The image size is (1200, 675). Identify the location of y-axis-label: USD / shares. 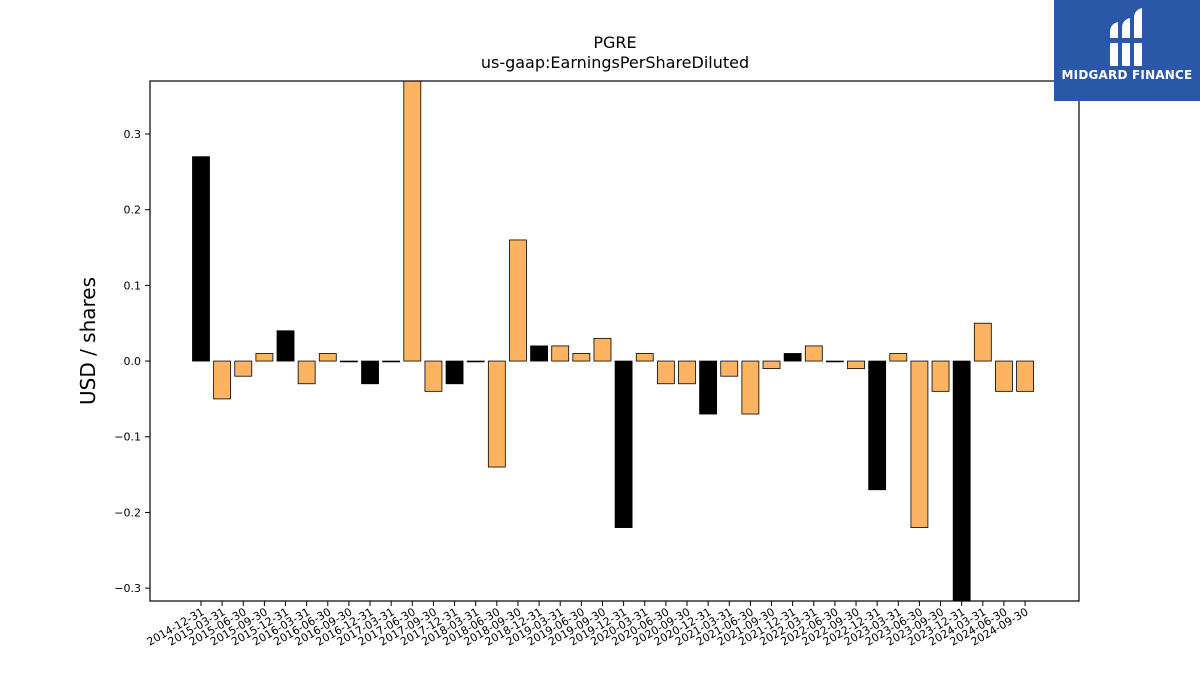
(88, 341).